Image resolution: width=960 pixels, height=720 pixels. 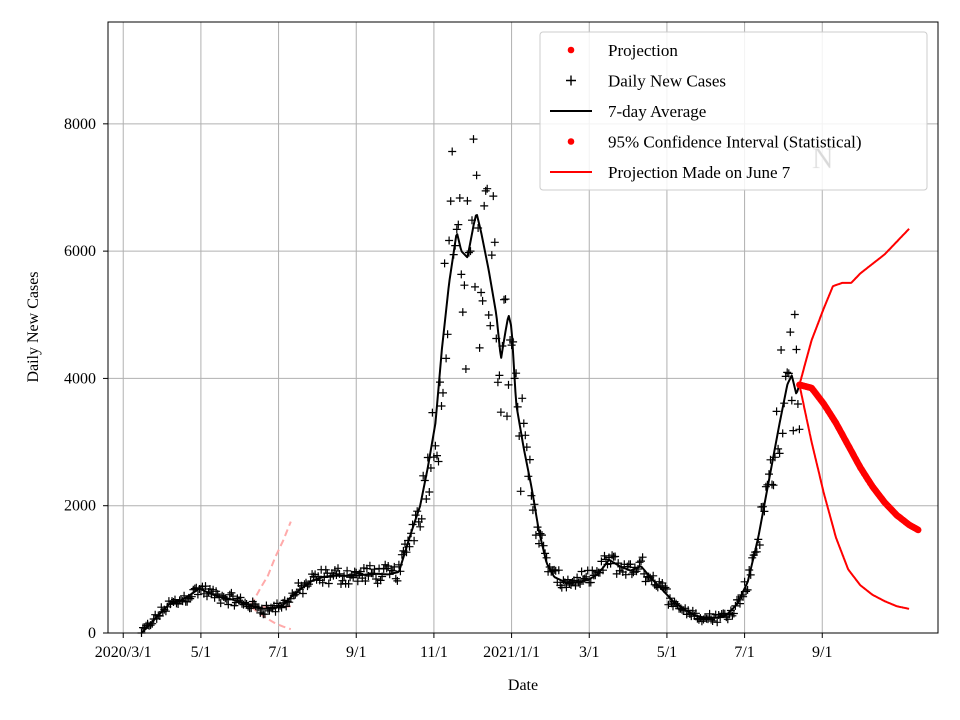 What do you see at coordinates (80, 124) in the screenshot?
I see `y-tick-label: 8000` at bounding box center [80, 124].